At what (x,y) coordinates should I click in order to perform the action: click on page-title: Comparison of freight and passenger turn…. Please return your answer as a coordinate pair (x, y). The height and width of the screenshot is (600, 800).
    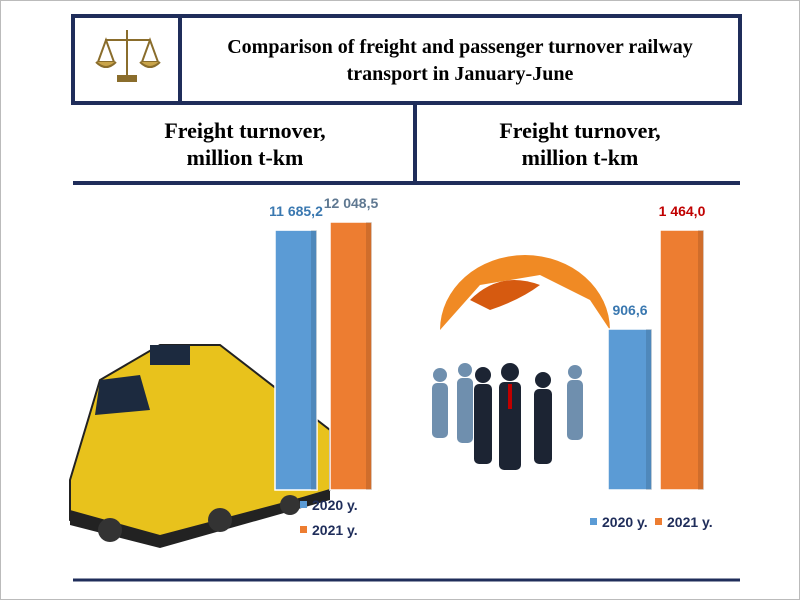
    Looking at the image, I should click on (460, 60).